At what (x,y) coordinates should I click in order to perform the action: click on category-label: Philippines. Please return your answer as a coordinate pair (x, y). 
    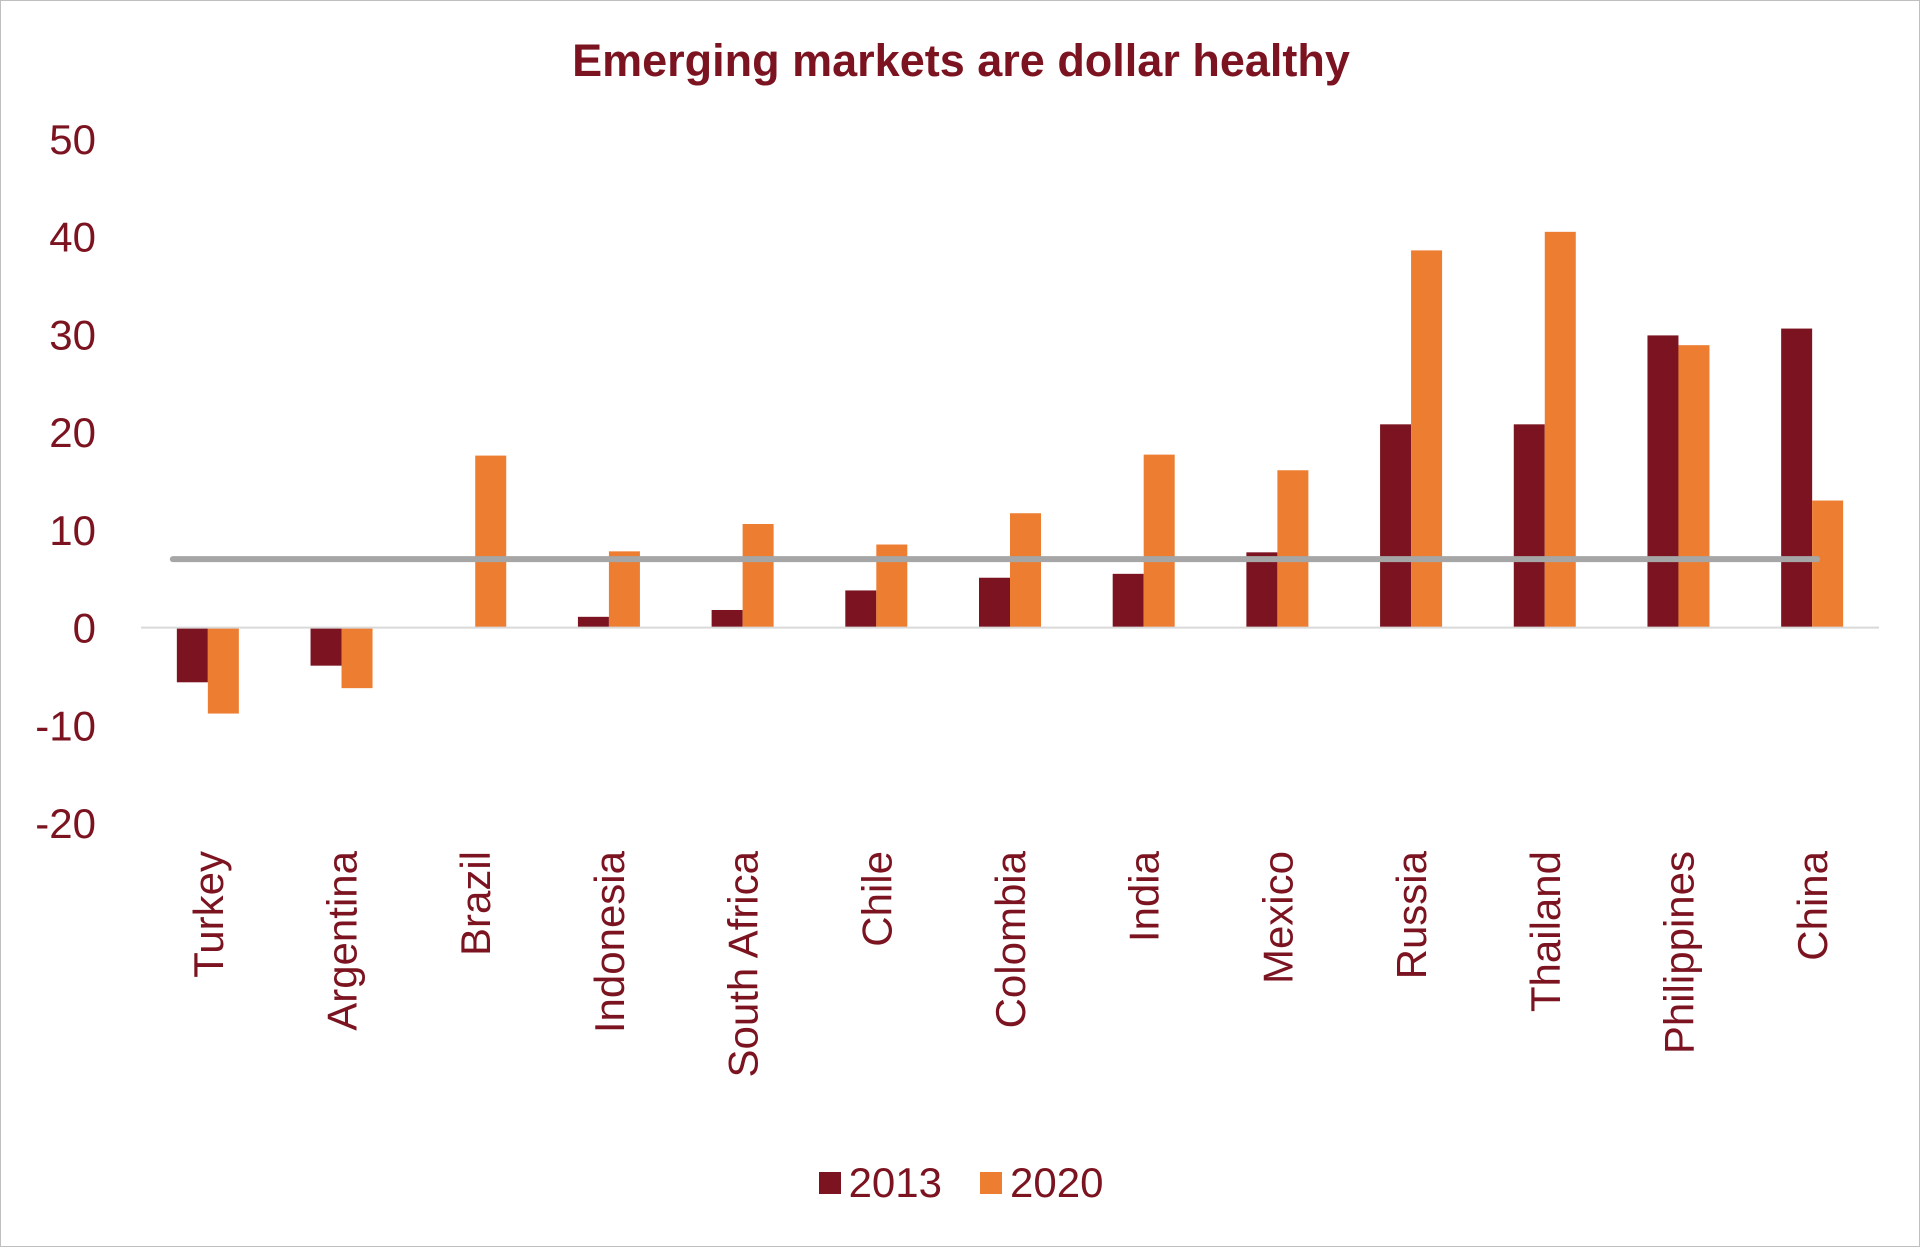
    Looking at the image, I should click on (1678, 952).